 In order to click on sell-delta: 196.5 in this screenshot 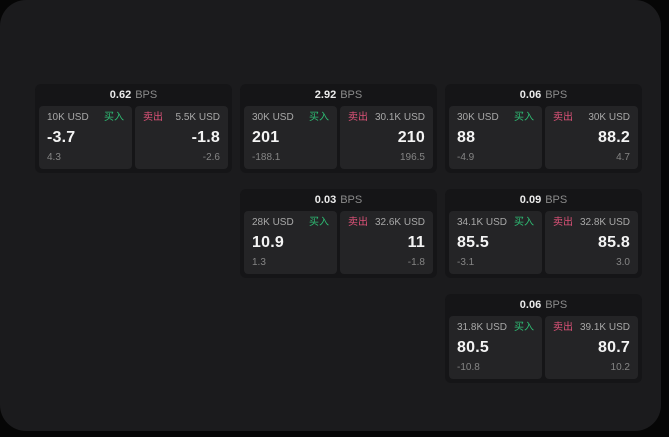, I will do `click(412, 157)`.